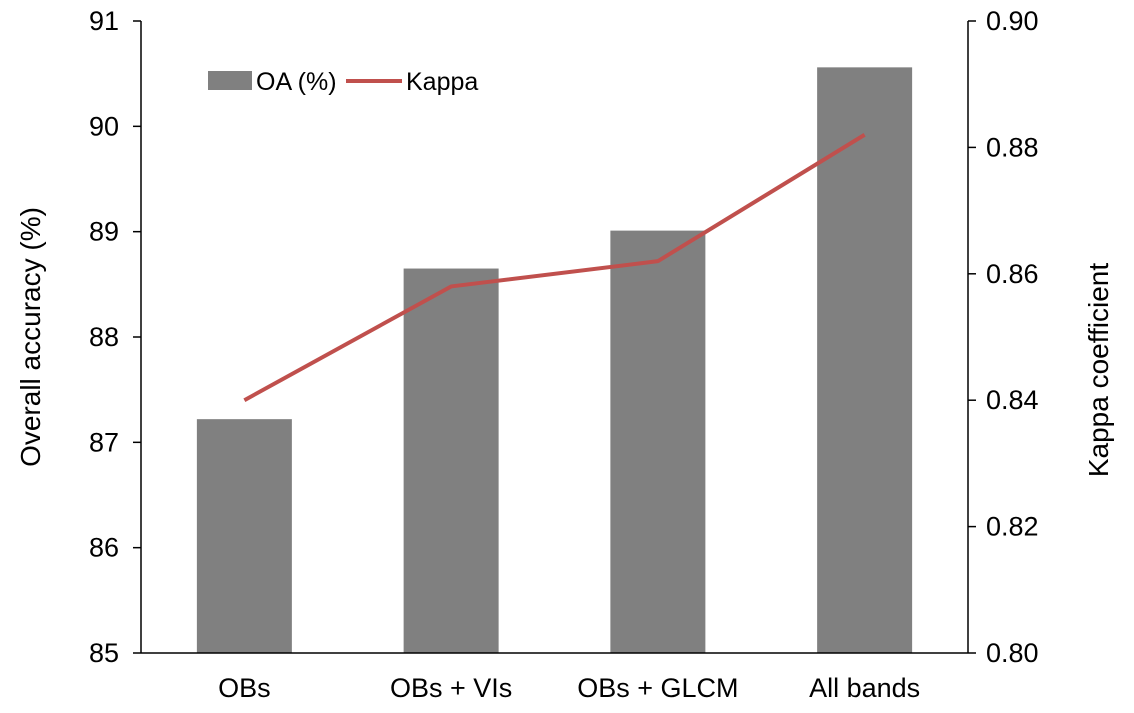 The width and height of the screenshot is (1134, 713). What do you see at coordinates (104, 126) in the screenshot?
I see `y-tick-label-6: 90` at bounding box center [104, 126].